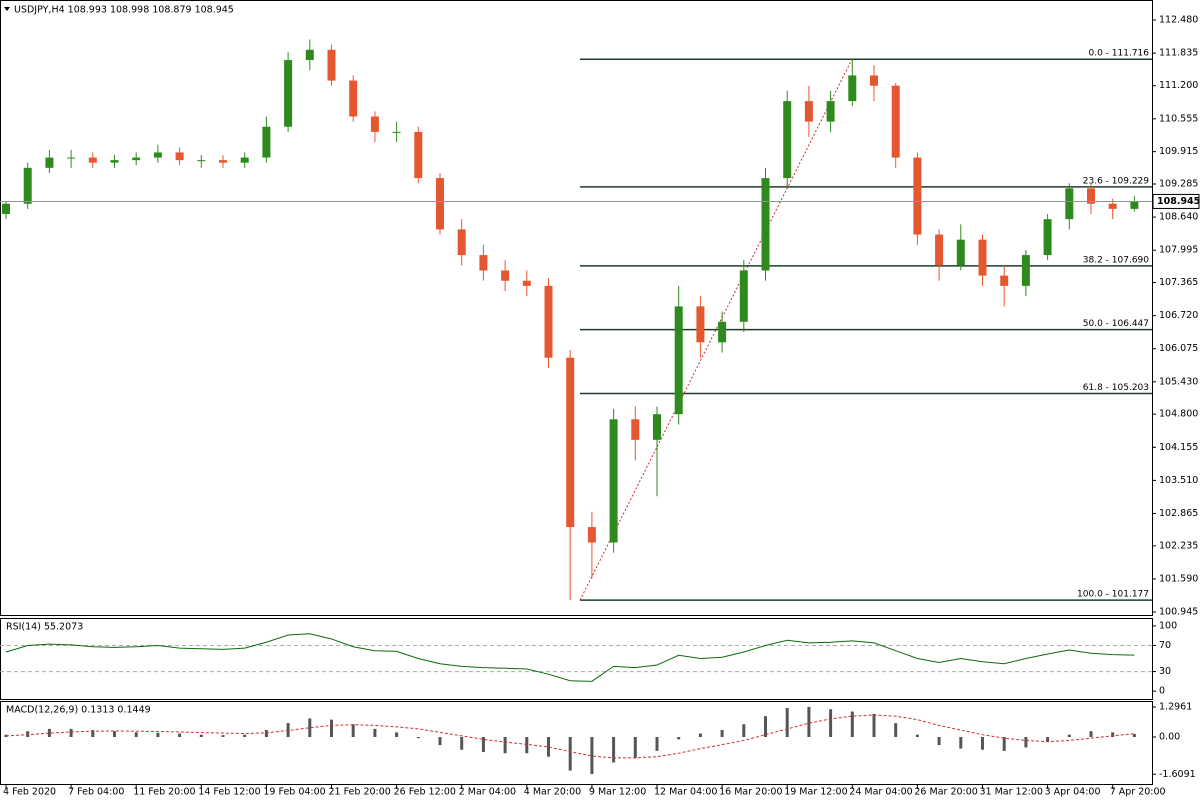 This screenshot has height=800, width=1200. What do you see at coordinates (617, 792) in the screenshot?
I see `x-tick-label: 9 Mar 12:00` at bounding box center [617, 792].